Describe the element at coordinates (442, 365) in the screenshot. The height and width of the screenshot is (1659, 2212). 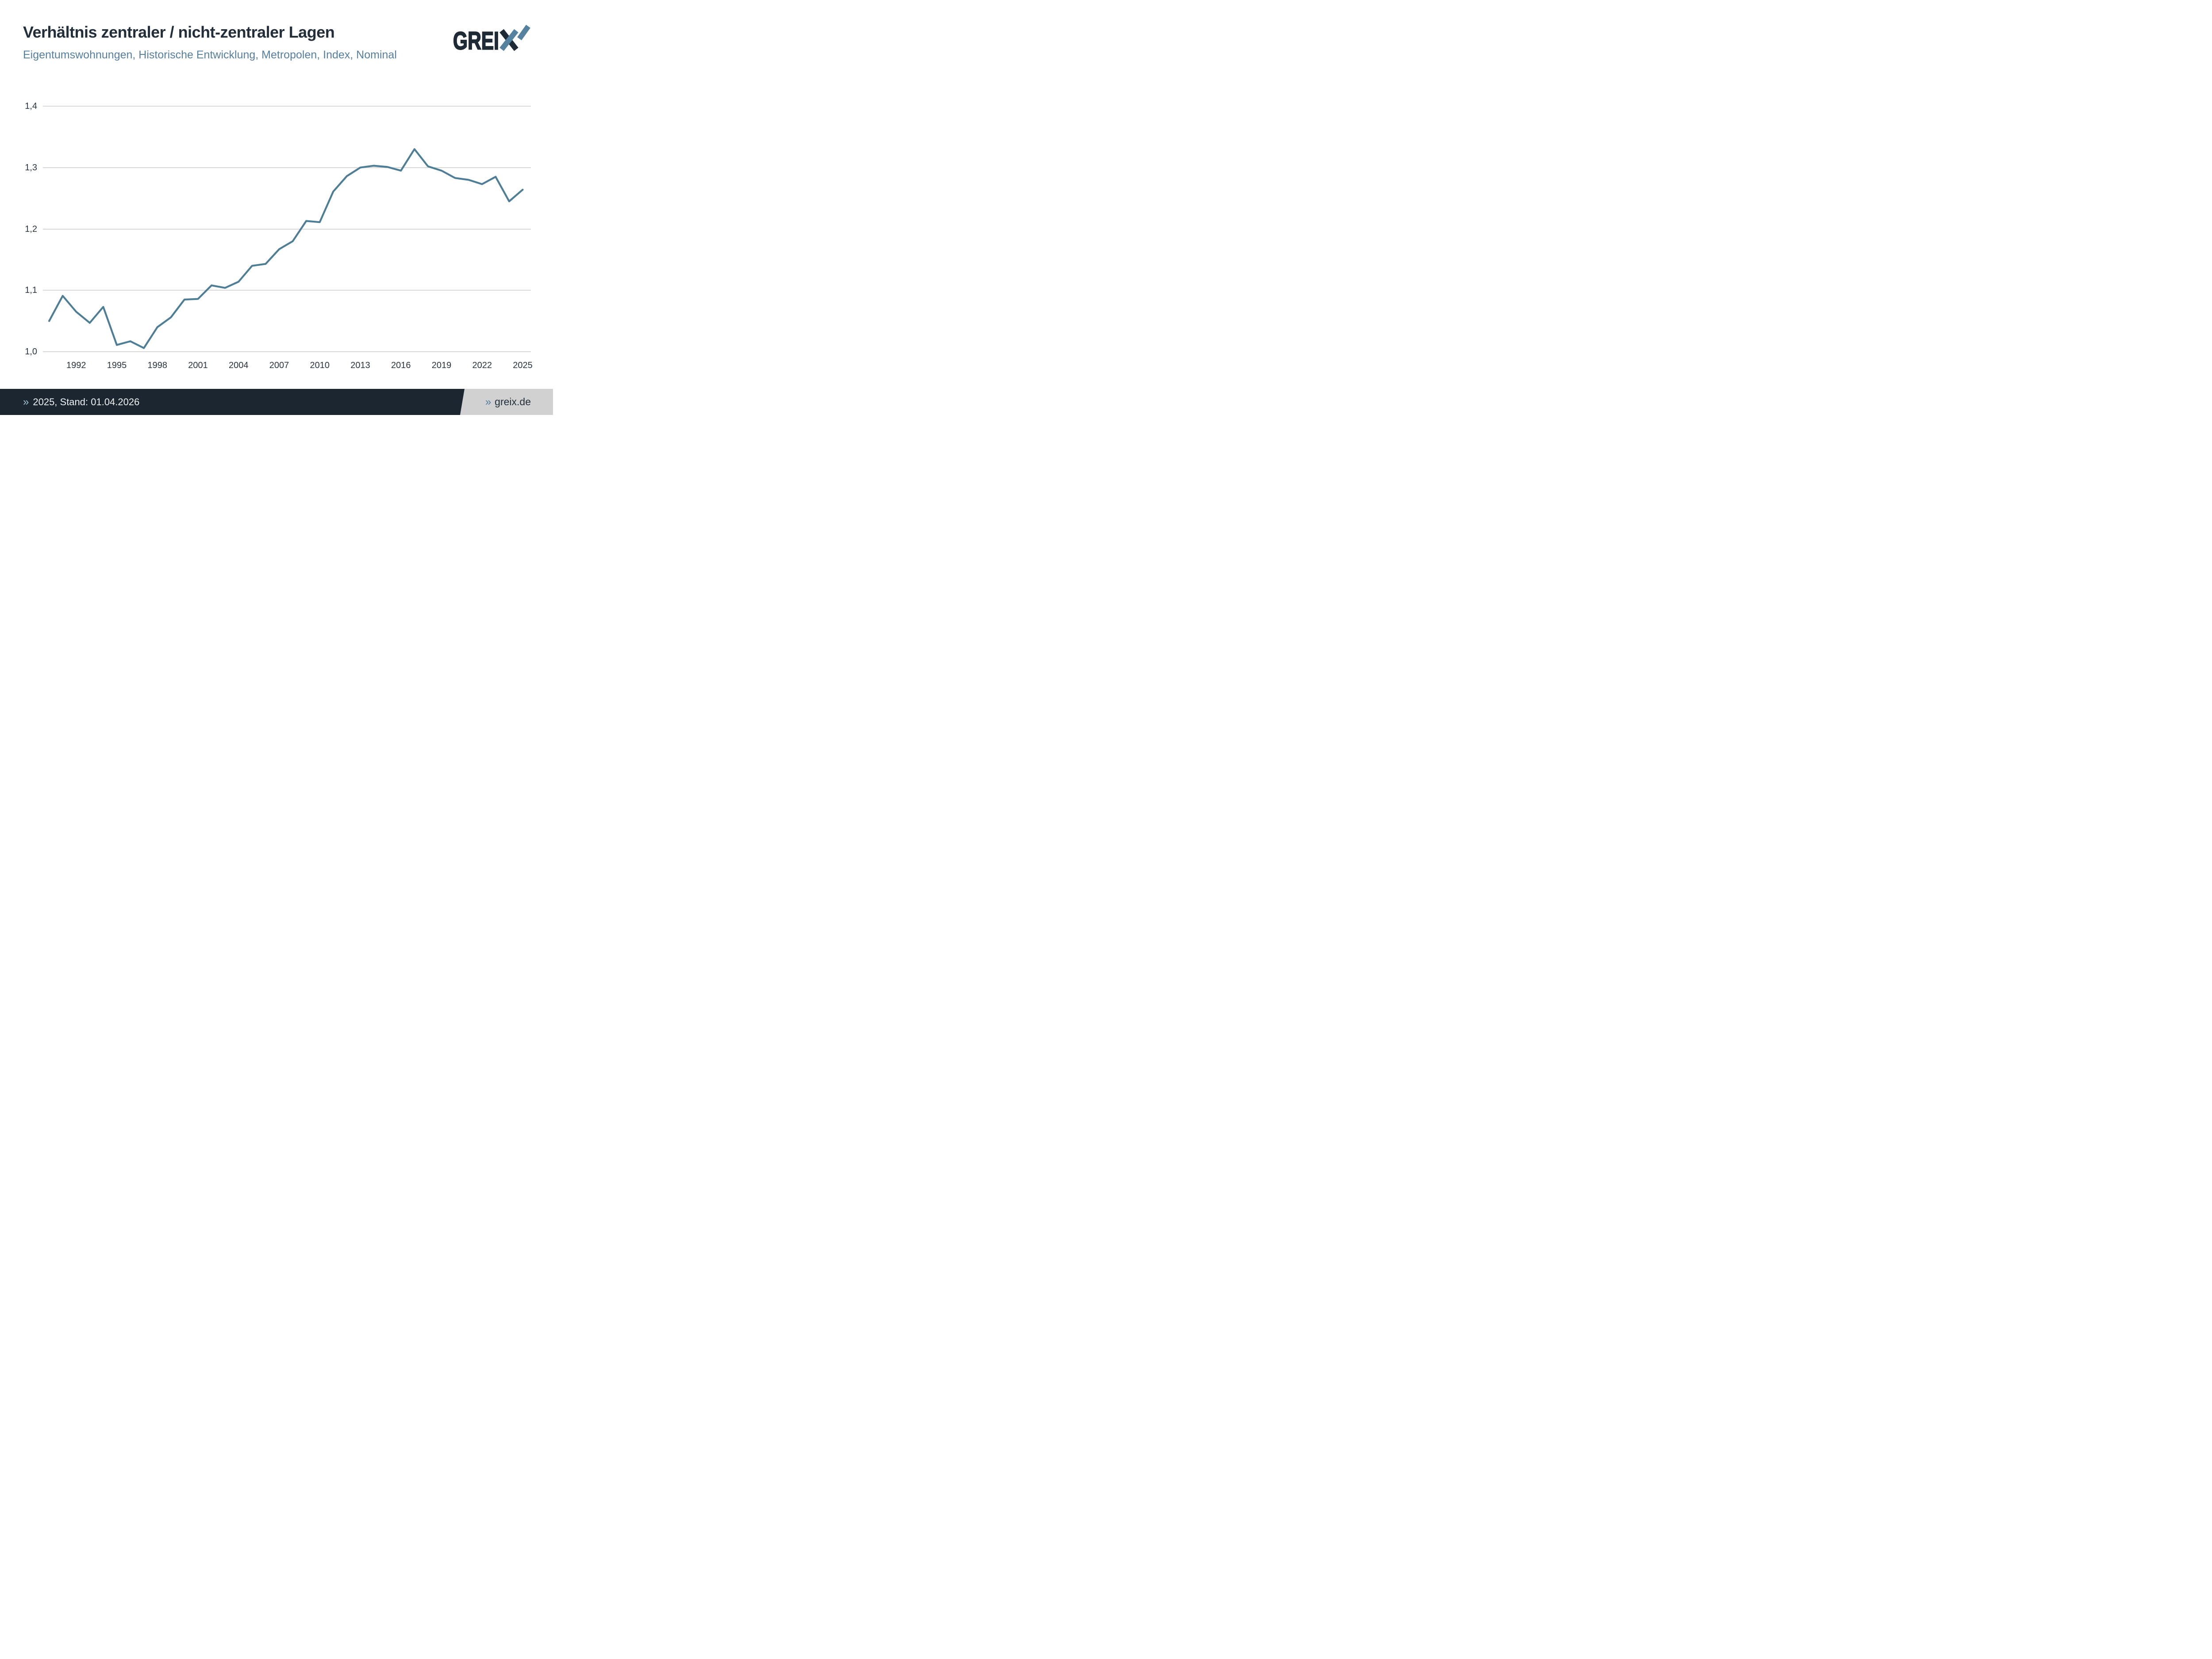
I see `x-axis-label: 2019` at that location.